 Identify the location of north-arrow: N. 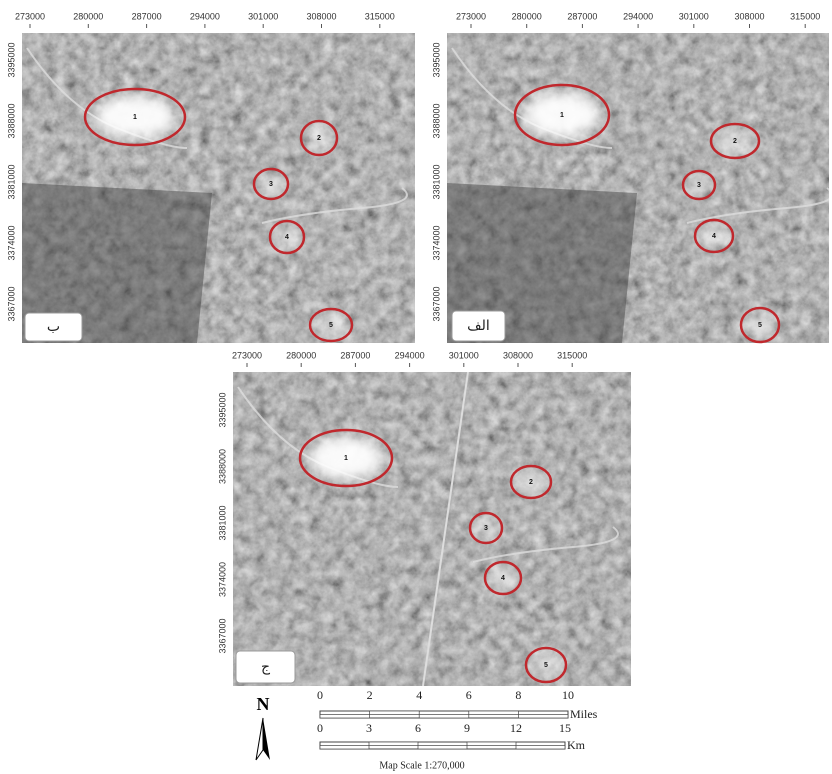
(262, 727).